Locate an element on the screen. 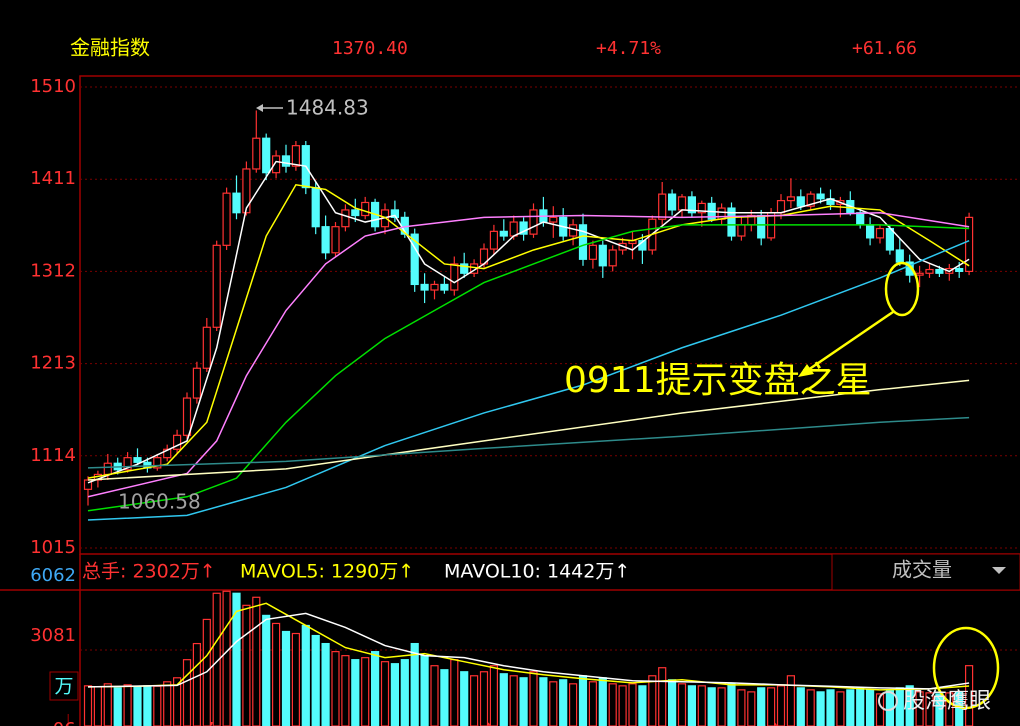  volume-unit: 万 is located at coordinates (63, 687).